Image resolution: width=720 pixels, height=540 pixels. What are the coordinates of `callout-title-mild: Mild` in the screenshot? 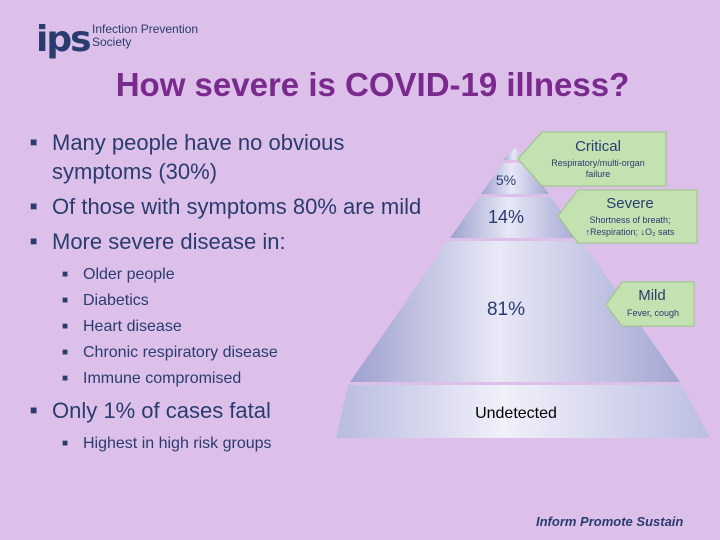 It's located at (652, 295).